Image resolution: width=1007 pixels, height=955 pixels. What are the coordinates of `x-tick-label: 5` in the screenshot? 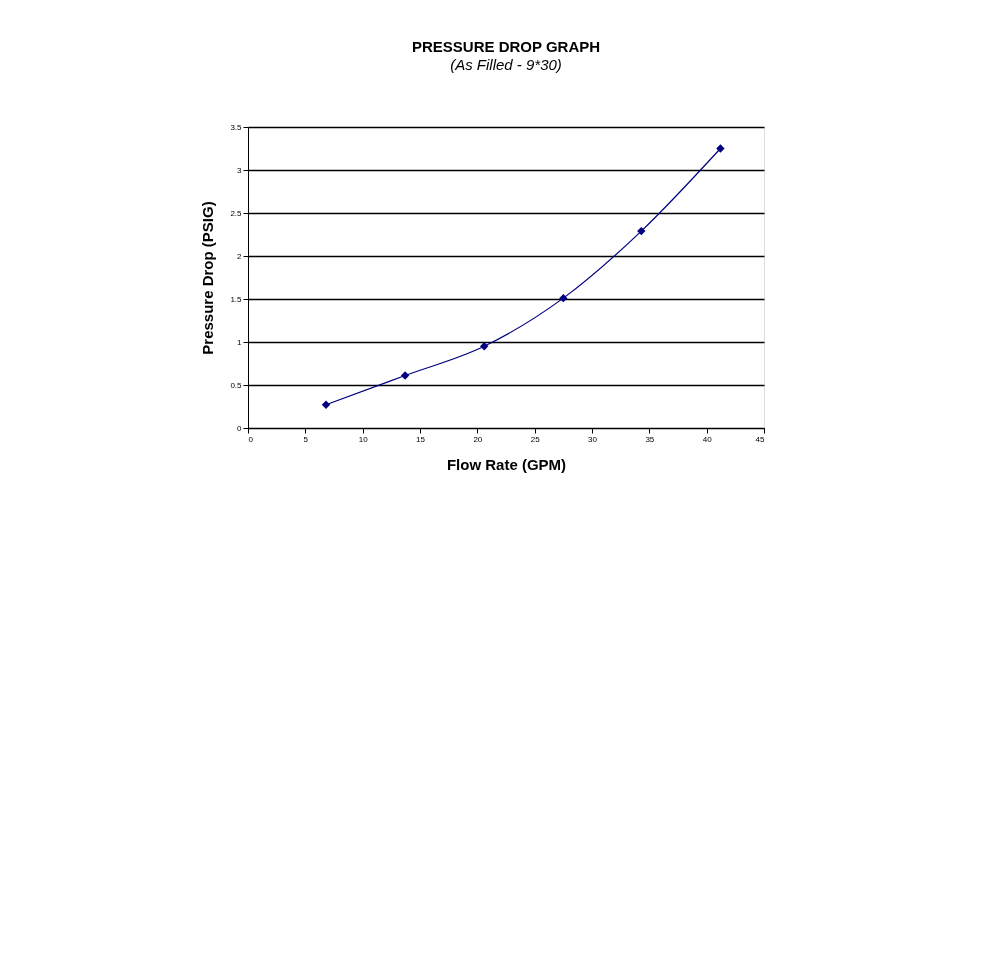 It's located at (306, 439).